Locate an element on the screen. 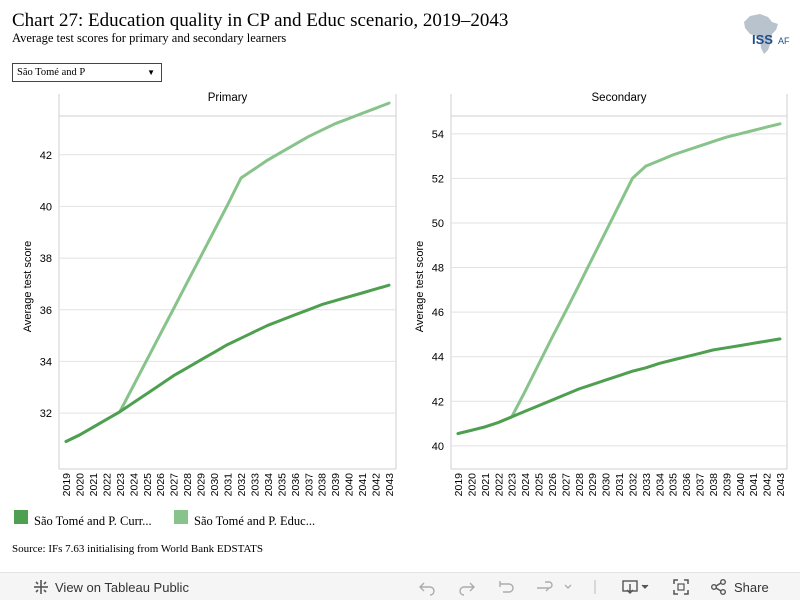 The width and height of the screenshot is (800, 601). undo-button is located at coordinates (427, 587).